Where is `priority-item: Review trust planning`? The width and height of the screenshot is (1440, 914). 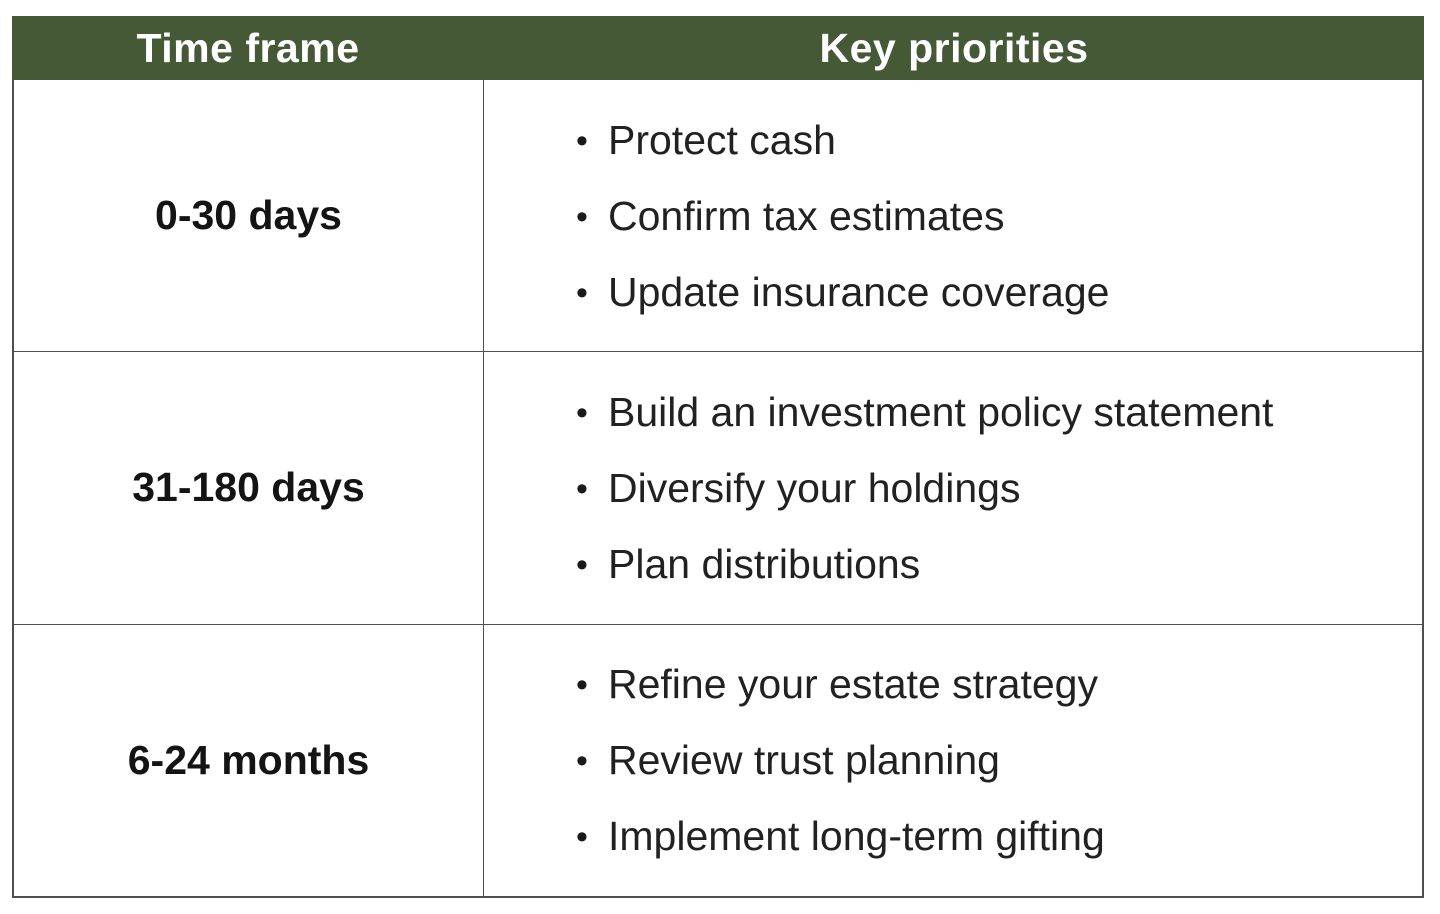
priority-item: Review trust planning is located at coordinates (840, 760).